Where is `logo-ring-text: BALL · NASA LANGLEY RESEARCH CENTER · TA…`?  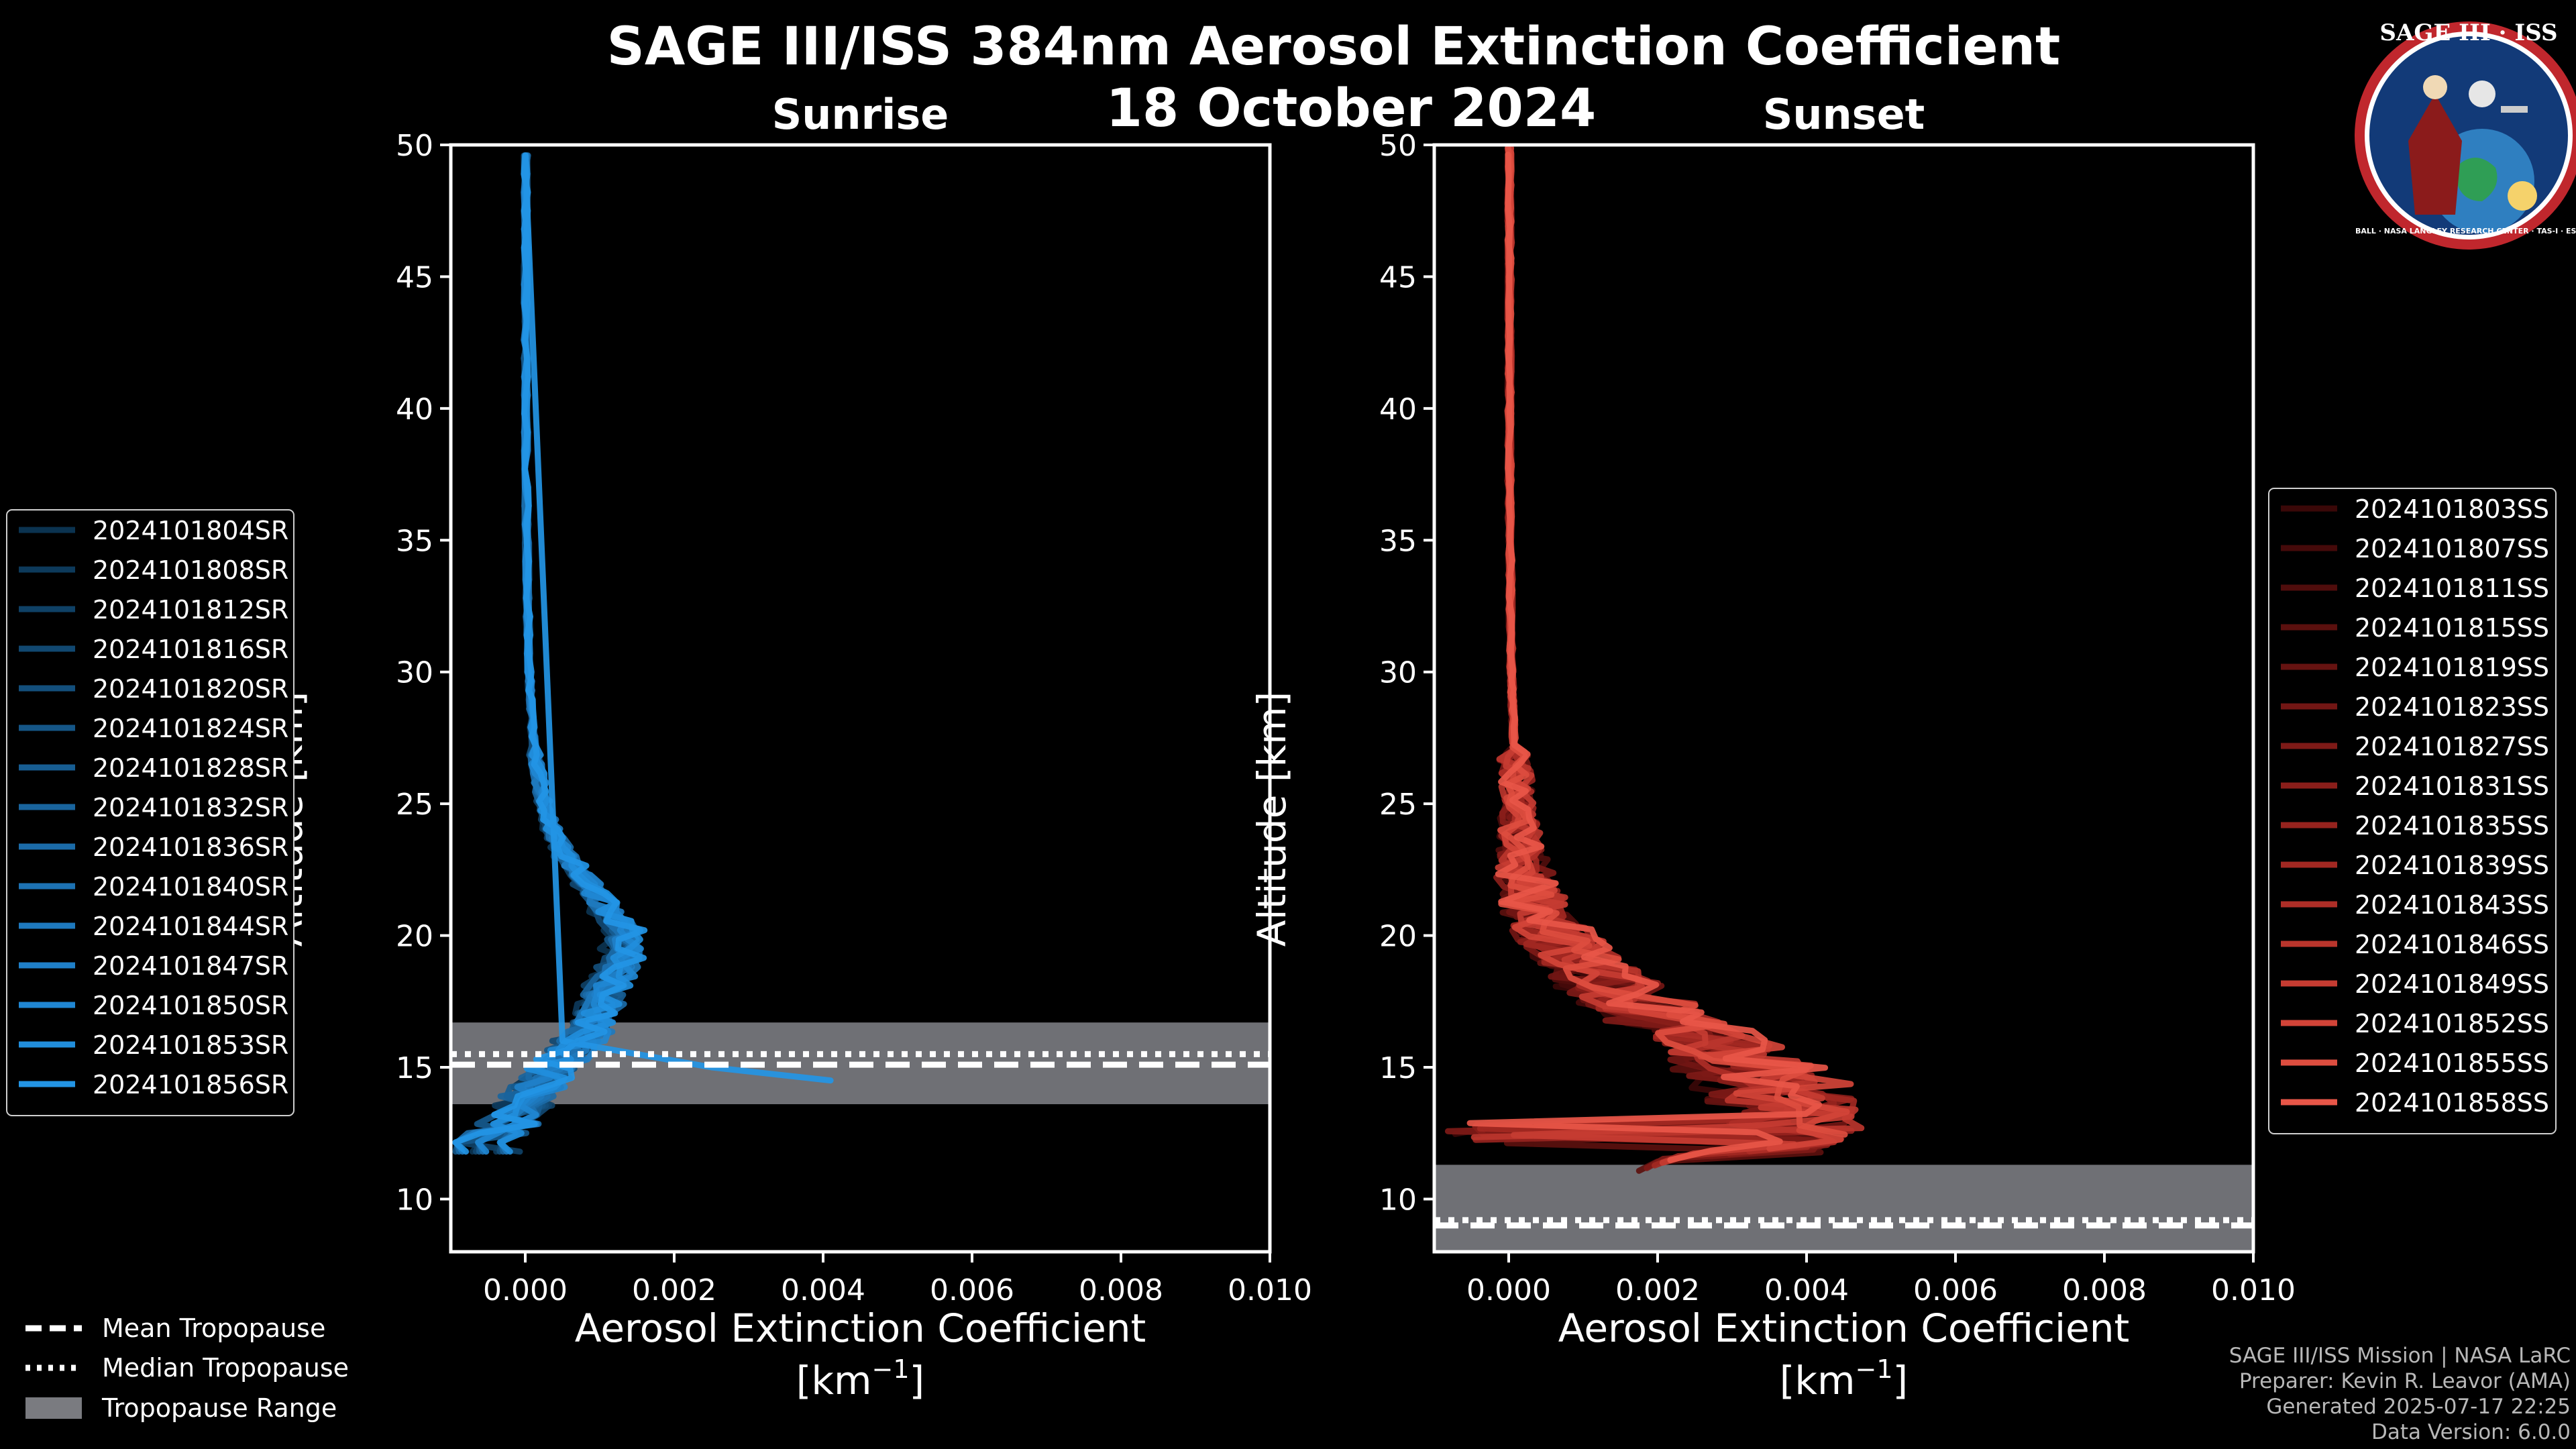
logo-ring-text: BALL · NASA LANGLEY RESEARCH CENTER · TA… is located at coordinates (2465, 231).